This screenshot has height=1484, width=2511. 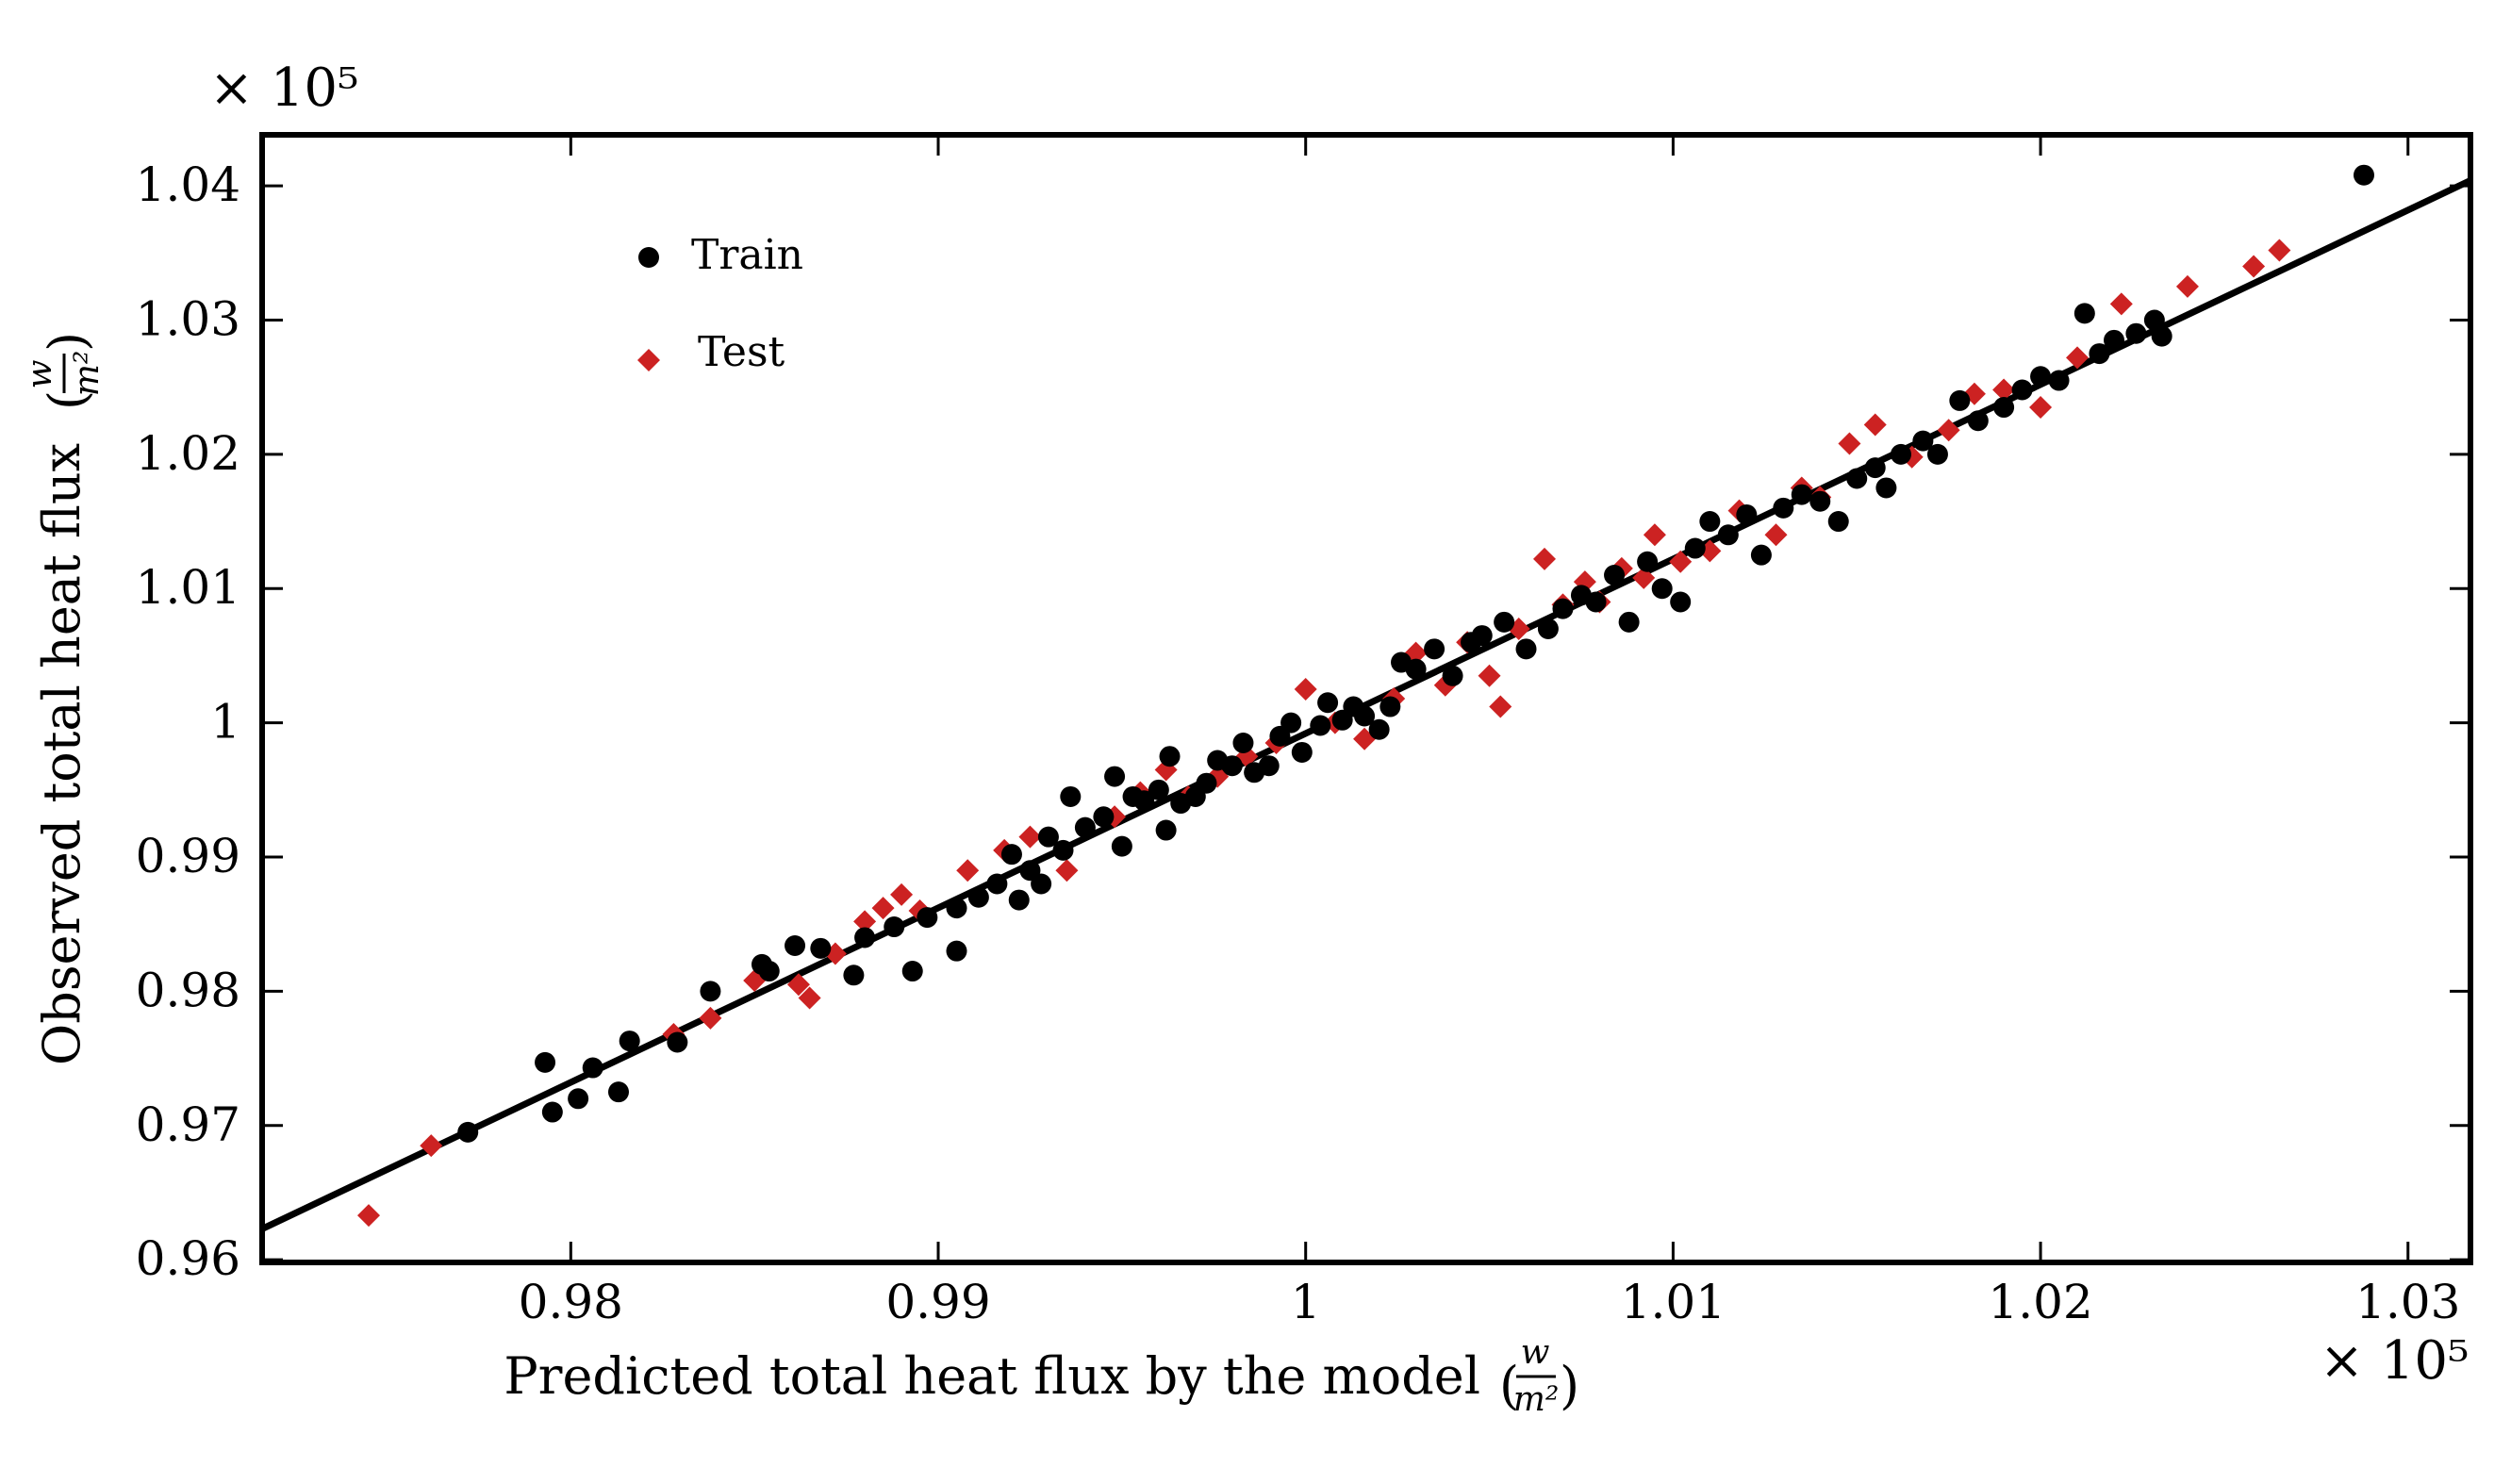 What do you see at coordinates (188, 453) in the screenshot?
I see `y-tick-label-6: 1.02` at bounding box center [188, 453].